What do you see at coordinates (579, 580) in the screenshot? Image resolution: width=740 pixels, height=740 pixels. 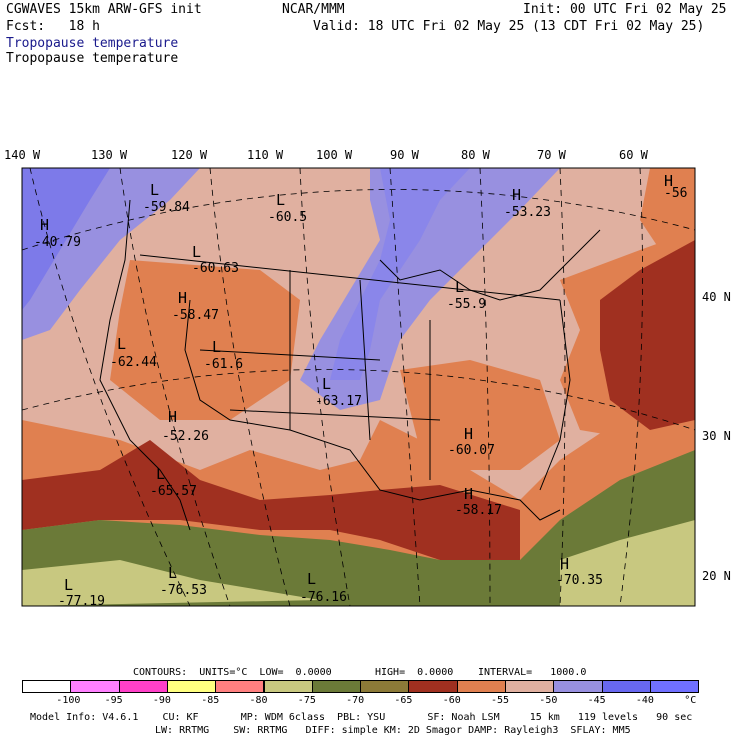 I see `center-value: -70.35` at bounding box center [579, 580].